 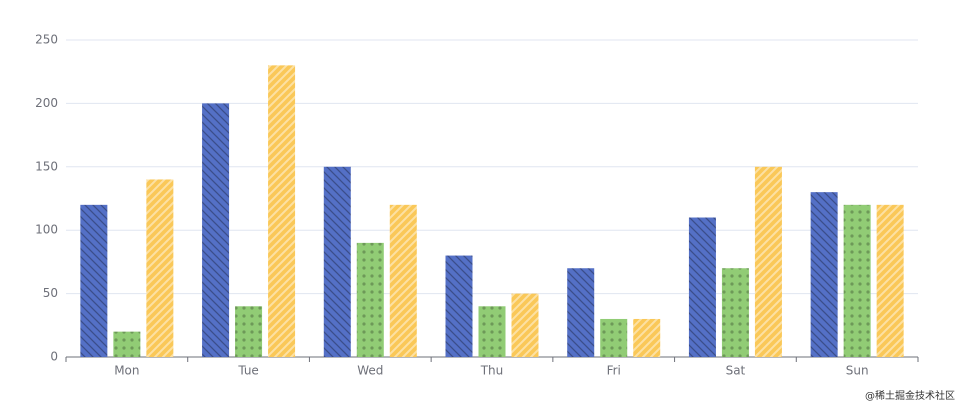 I want to click on x-tick-label: Sat, so click(x=736, y=371).